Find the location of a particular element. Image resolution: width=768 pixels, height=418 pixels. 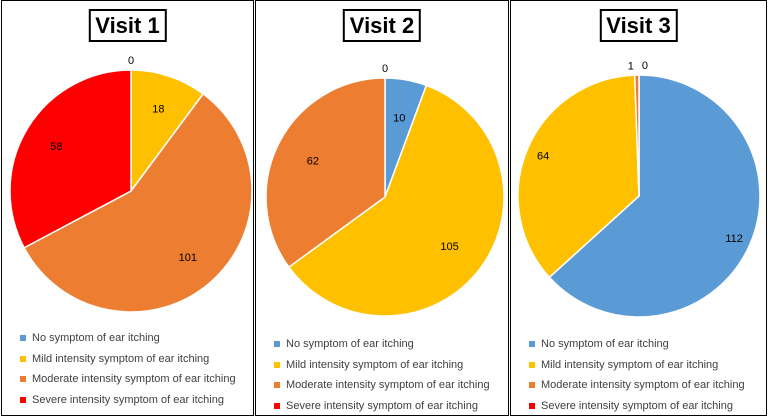

data-label: 10 is located at coordinates (399, 118).